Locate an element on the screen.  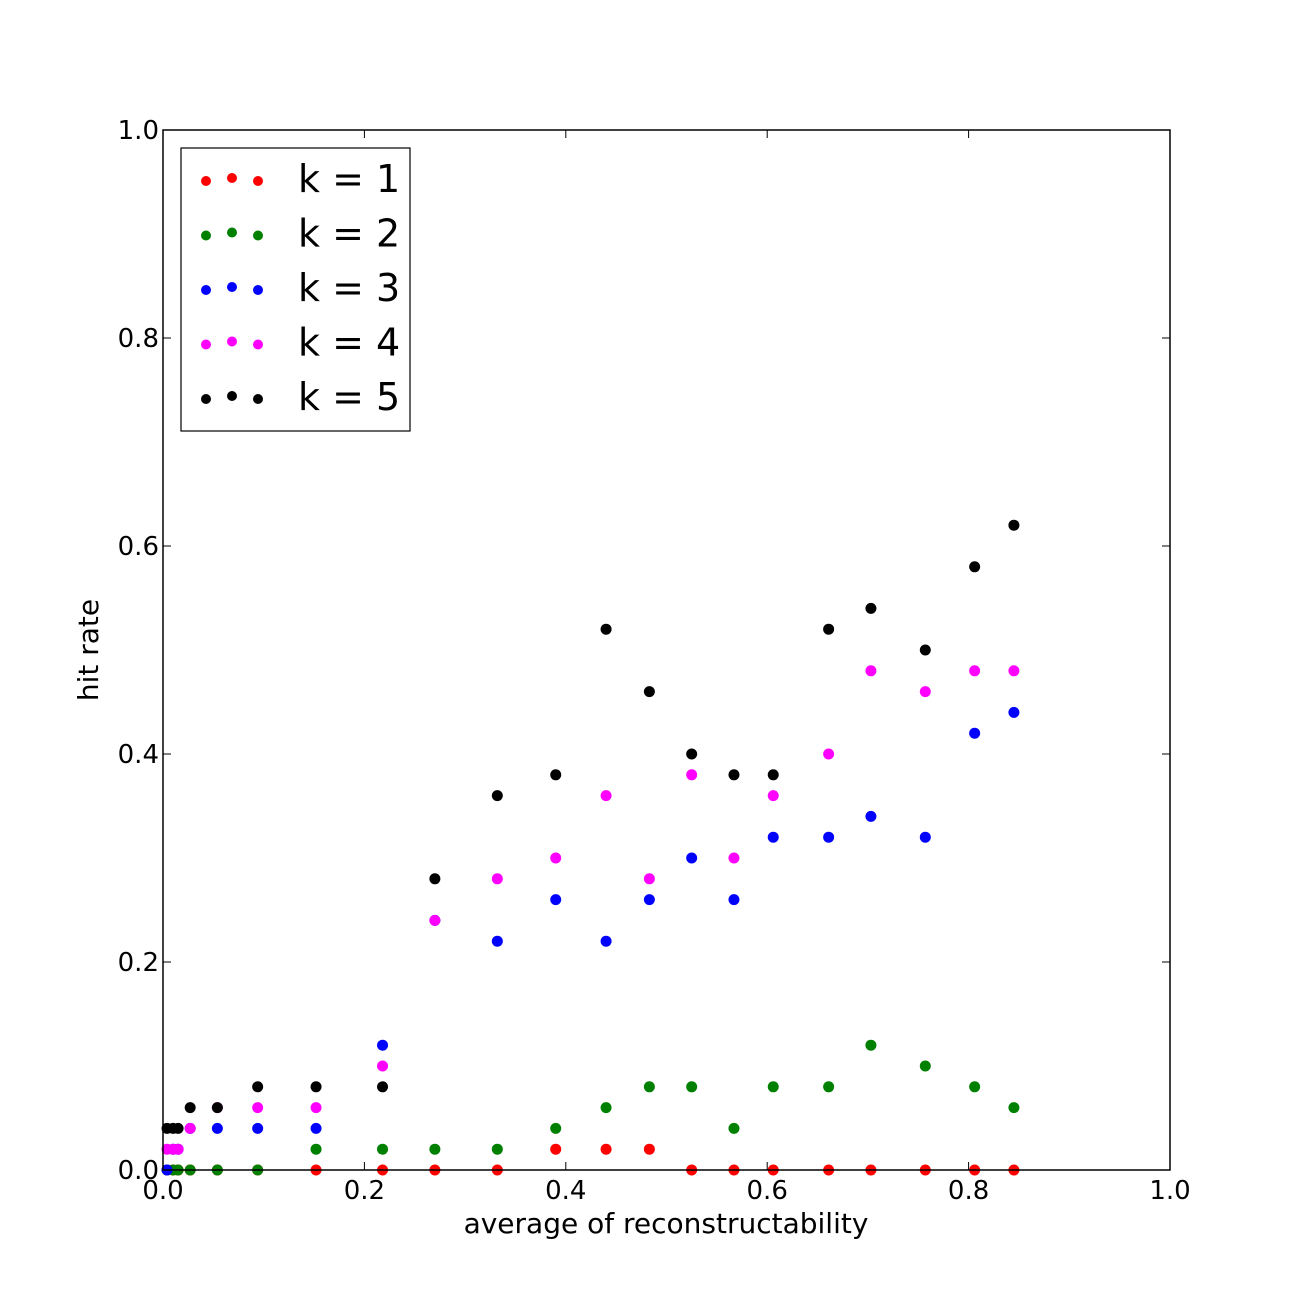
legend-label: k = 4 is located at coordinates (349, 343).